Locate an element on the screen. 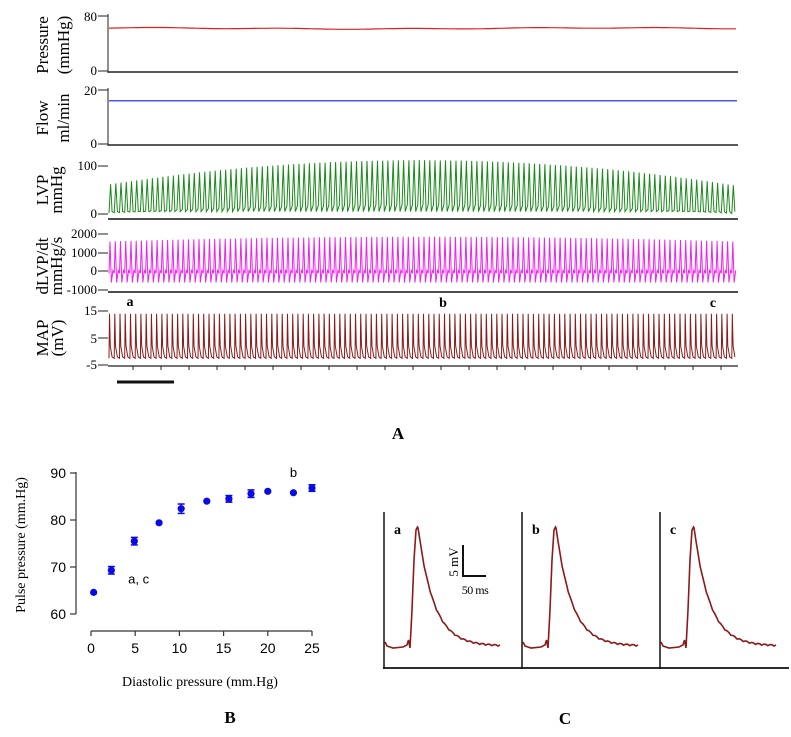 Image resolution: width=791 pixels, height=737 pixels. scatter-annotations: a, c b is located at coordinates (212, 526).